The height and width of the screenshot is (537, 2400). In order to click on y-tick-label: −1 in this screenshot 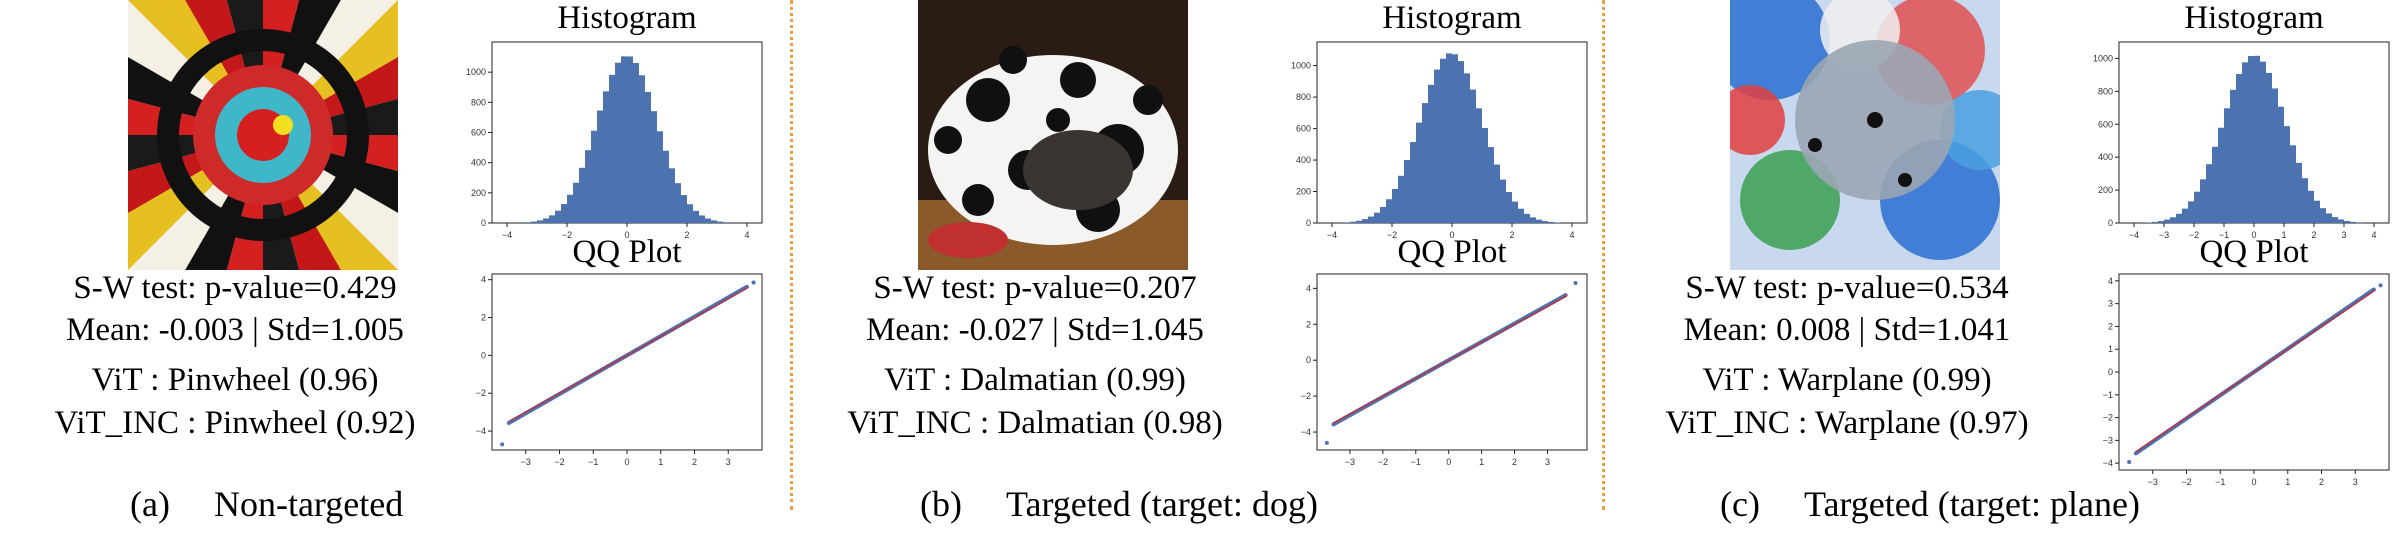, I will do `click(2108, 395)`.